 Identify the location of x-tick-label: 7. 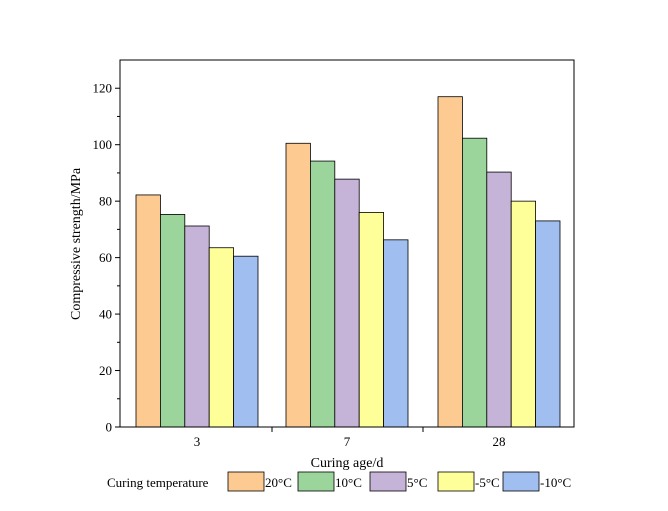
(347, 441).